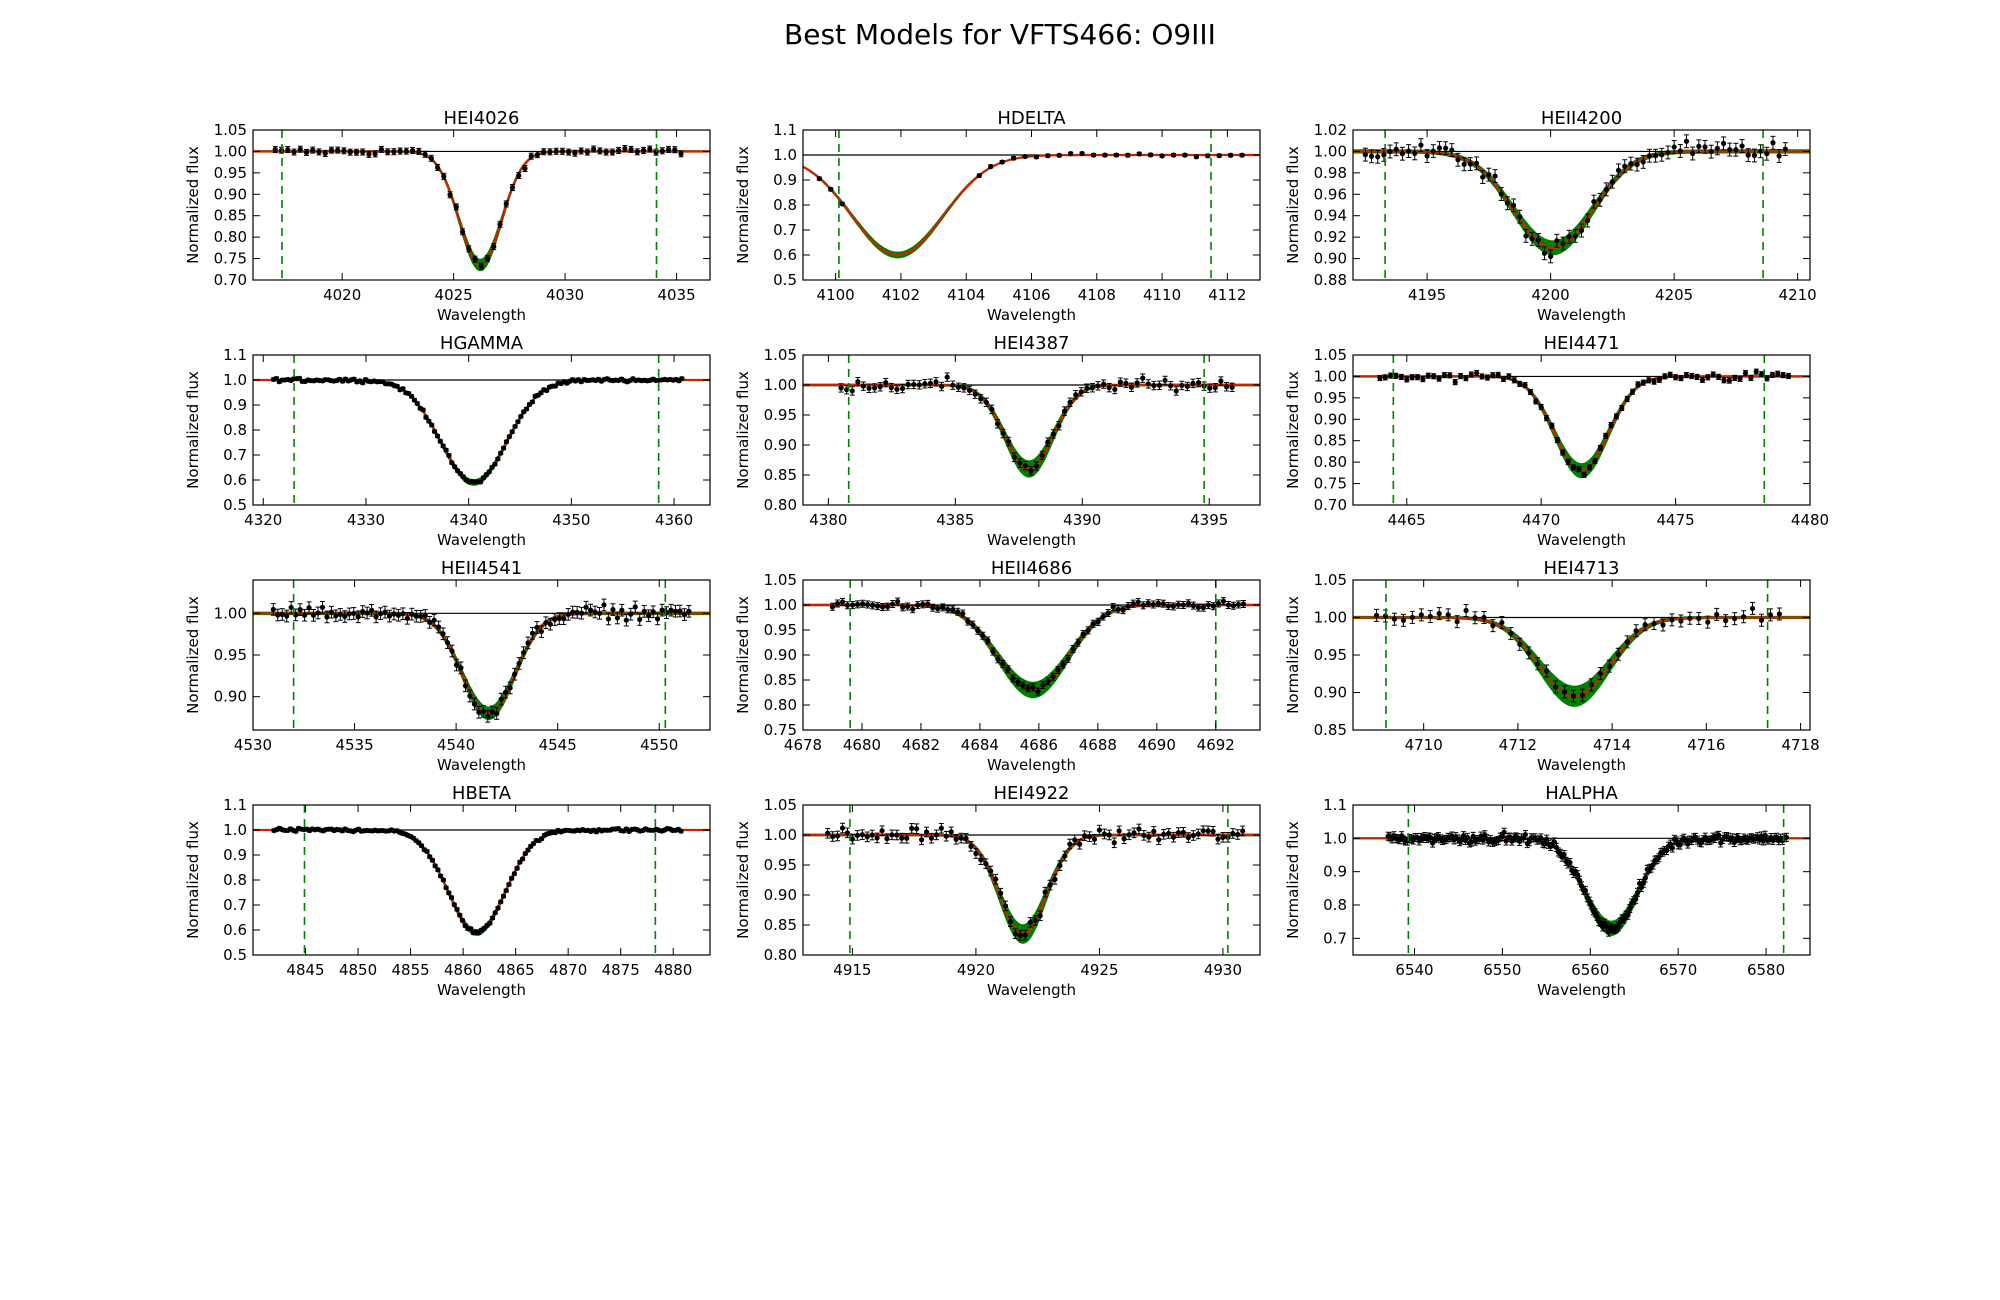 This screenshot has height=1300, width=2000. I want to click on y-tick-label: 0.8, so click(235, 430).